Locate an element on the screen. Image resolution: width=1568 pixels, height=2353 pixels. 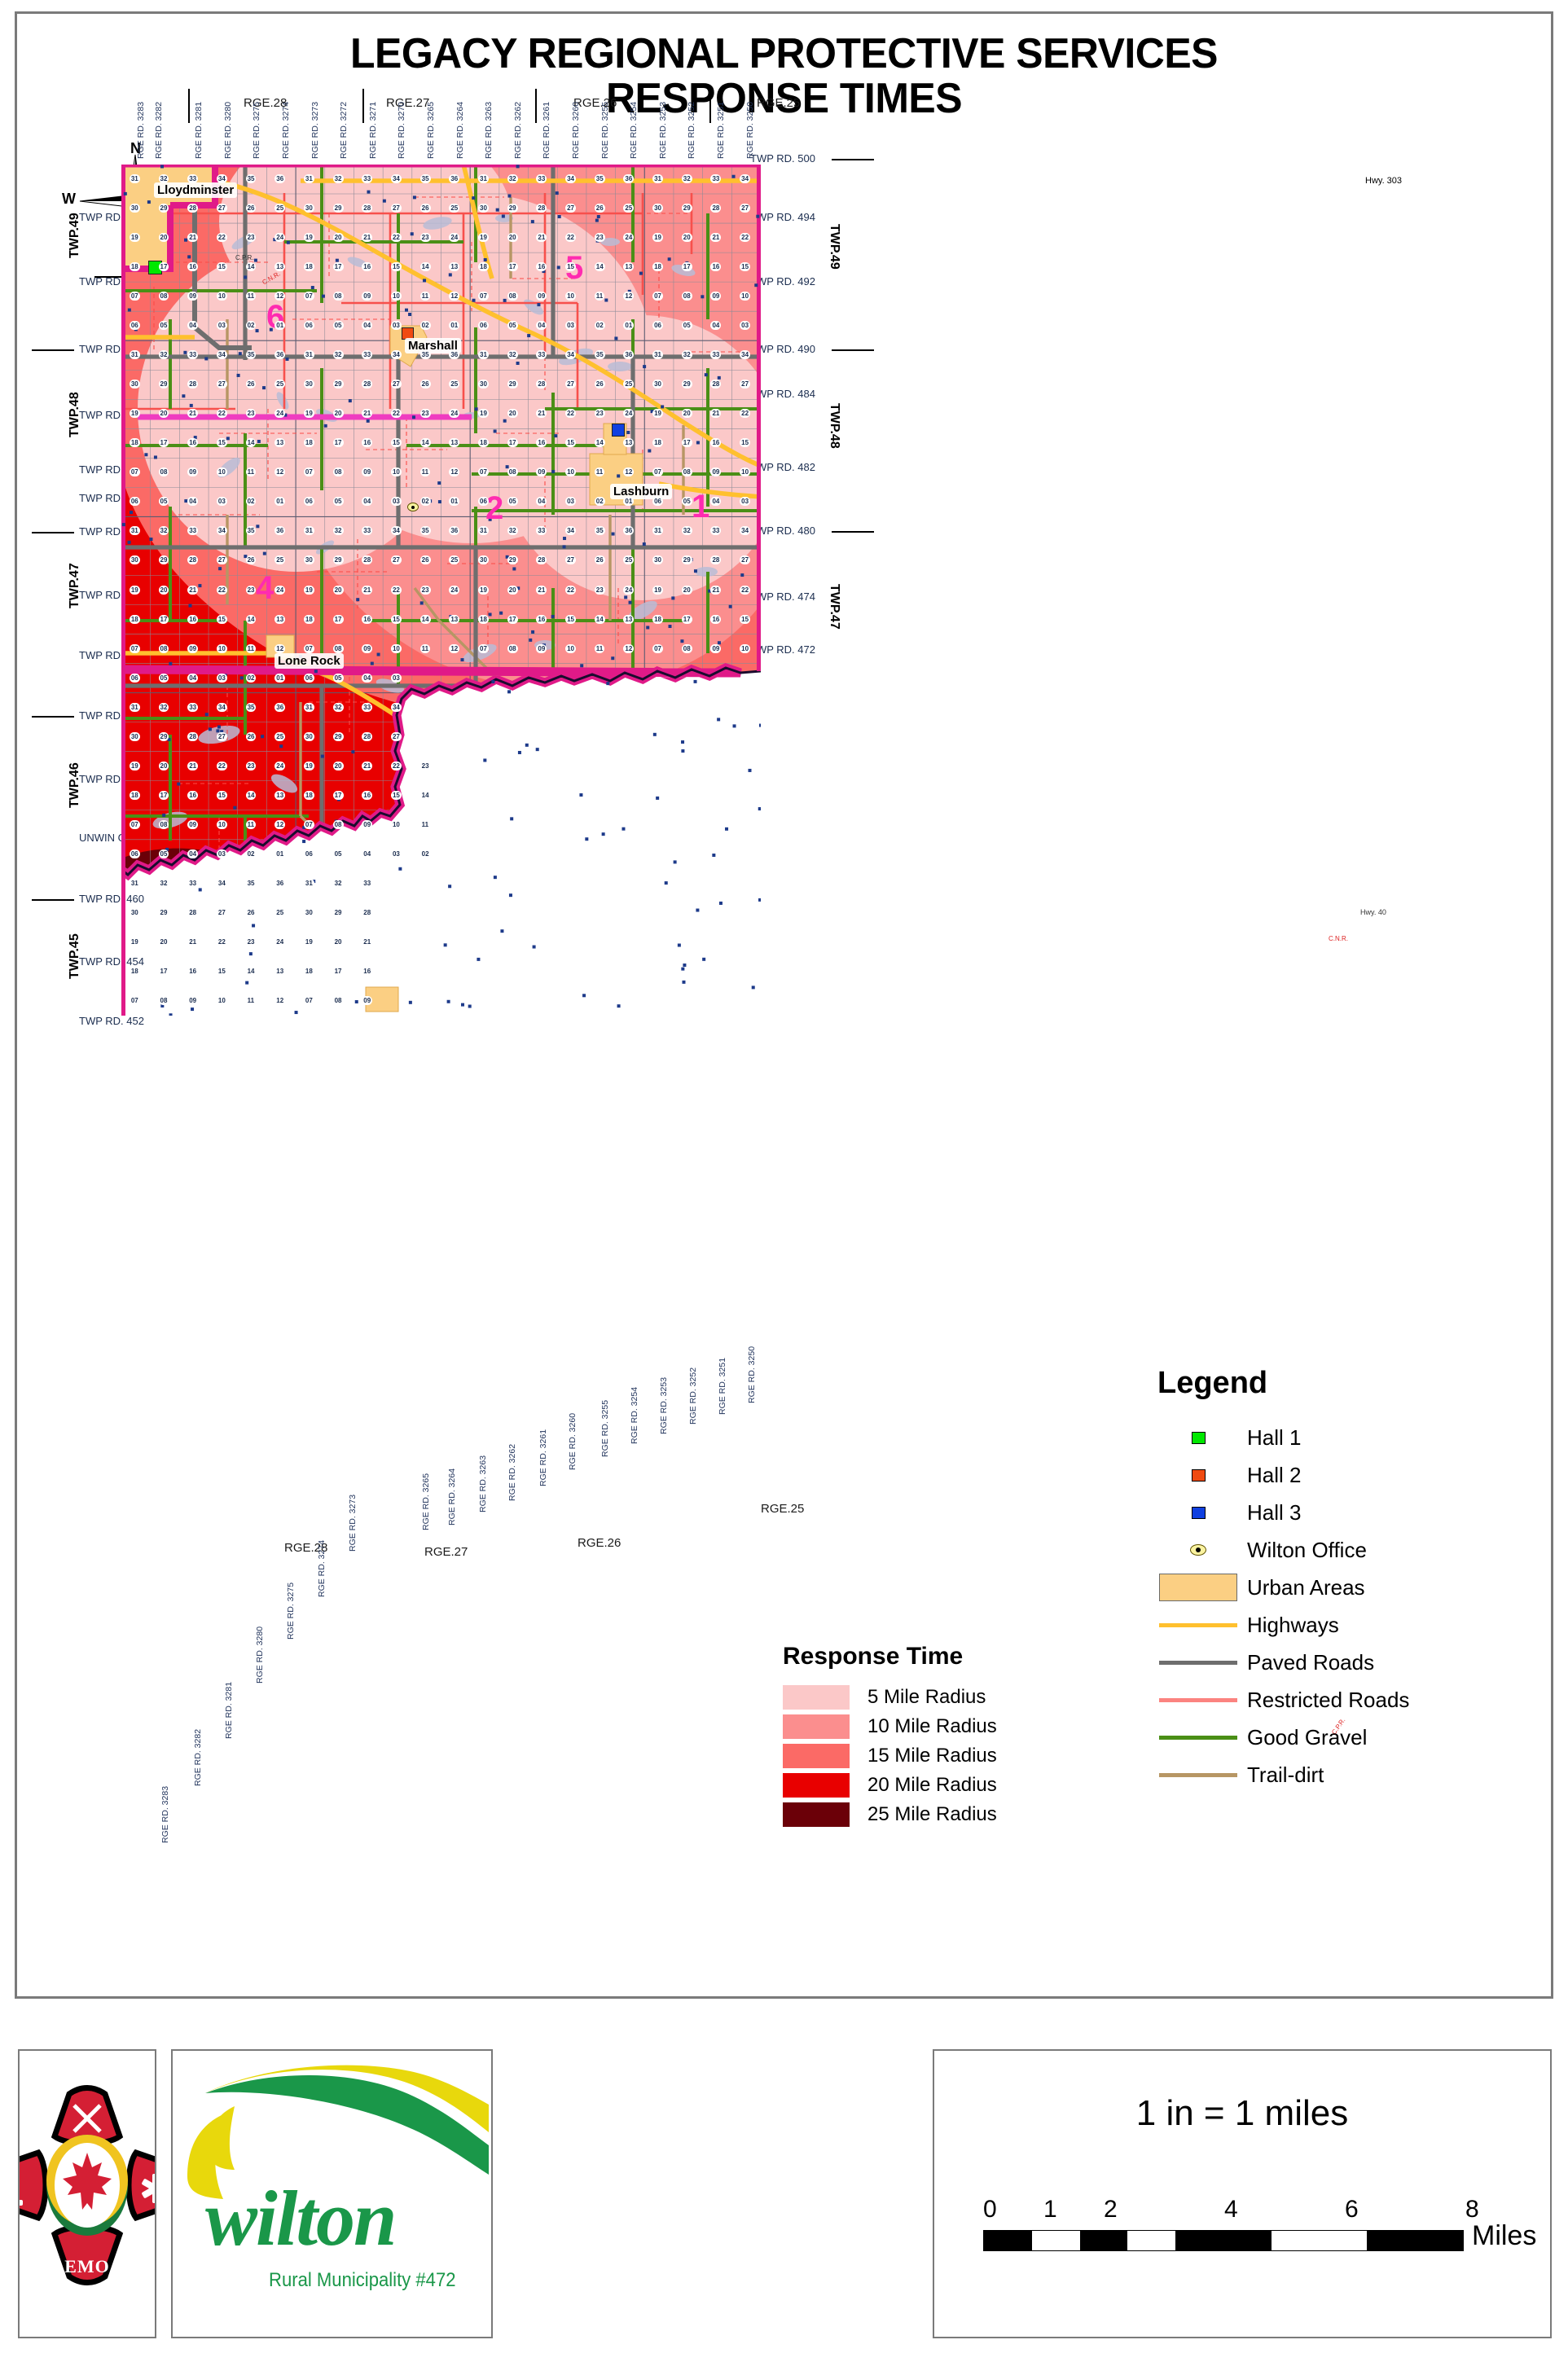
response-time-label: 5 Mile Radius is located at coordinates (926, 1697).